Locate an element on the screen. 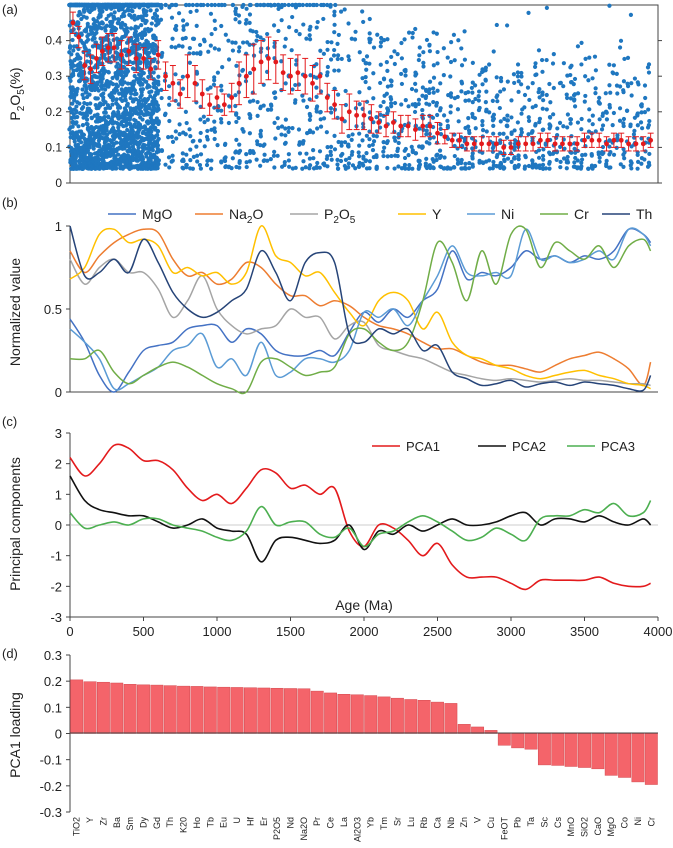  panel-d-bar-th is located at coordinates (170, 709).